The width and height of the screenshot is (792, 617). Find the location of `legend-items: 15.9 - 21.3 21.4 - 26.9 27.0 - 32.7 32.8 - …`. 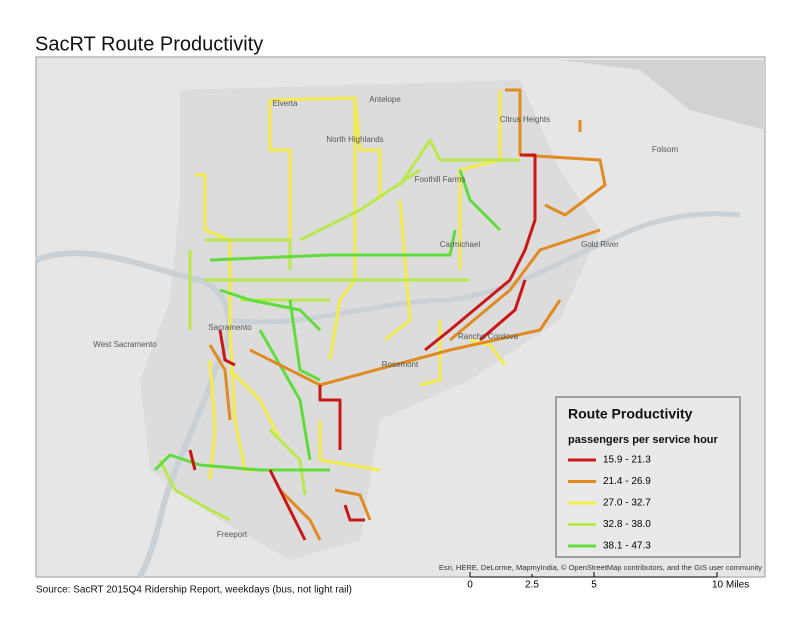

legend-items: 15.9 - 21.3 21.4 - 26.9 27.0 - 32.7 32.8 - … is located at coordinates (609, 503).